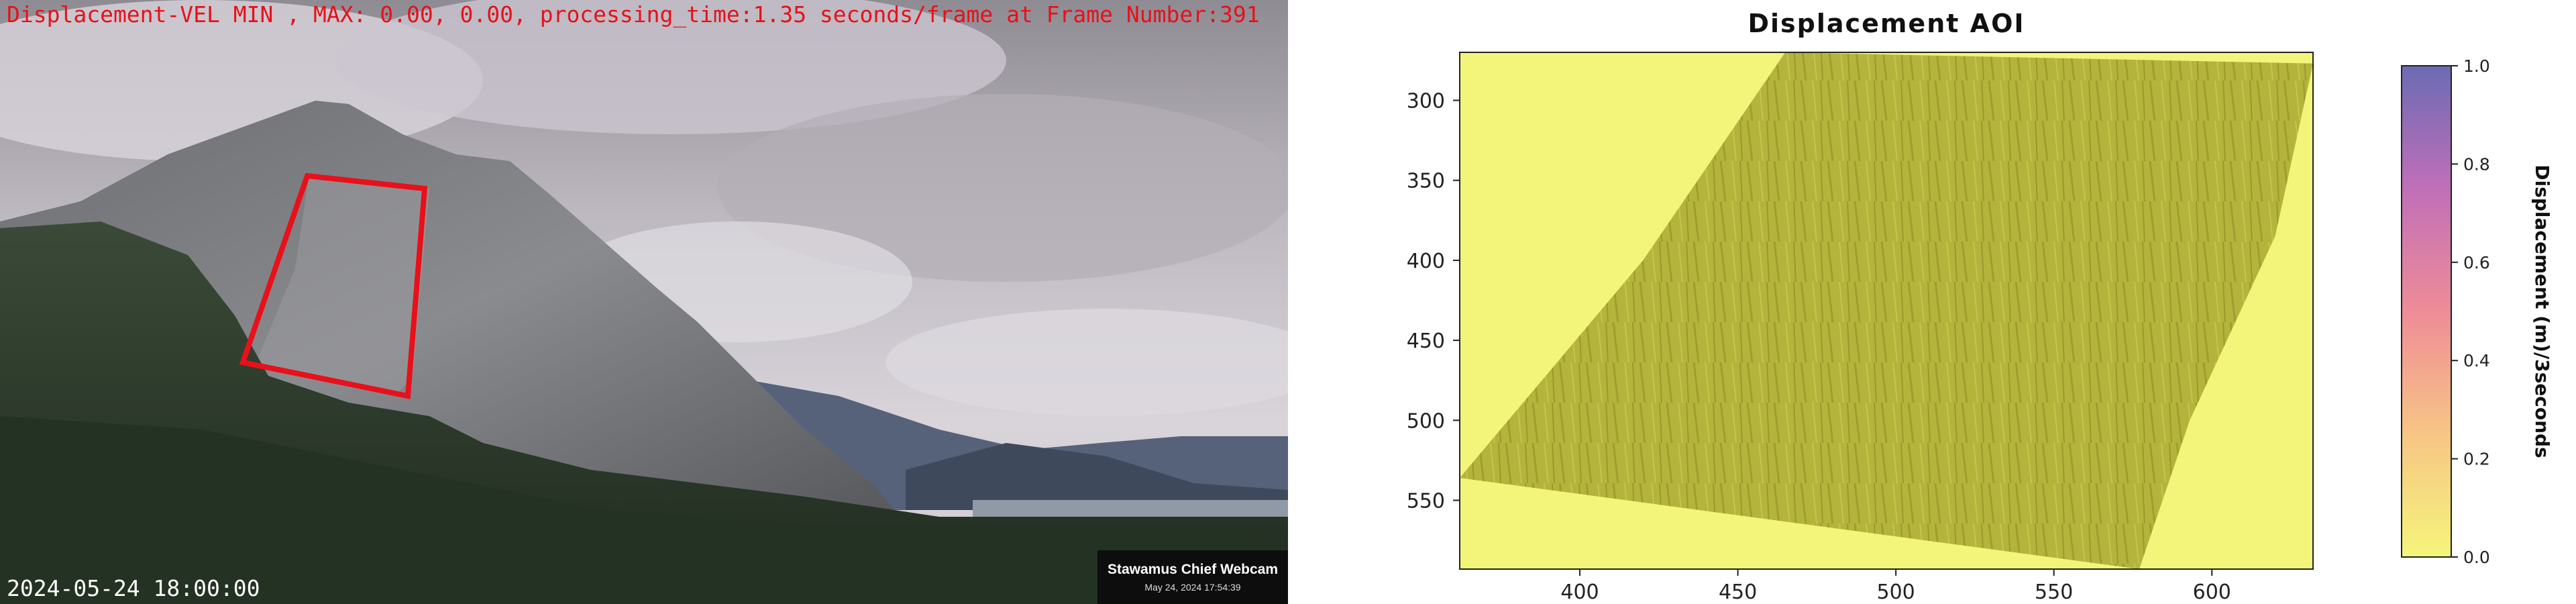 Image resolution: width=2576 pixels, height=604 pixels. Describe the element at coordinates (2476, 164) in the screenshot. I see `colorbar-tick-label: 0.8` at that location.